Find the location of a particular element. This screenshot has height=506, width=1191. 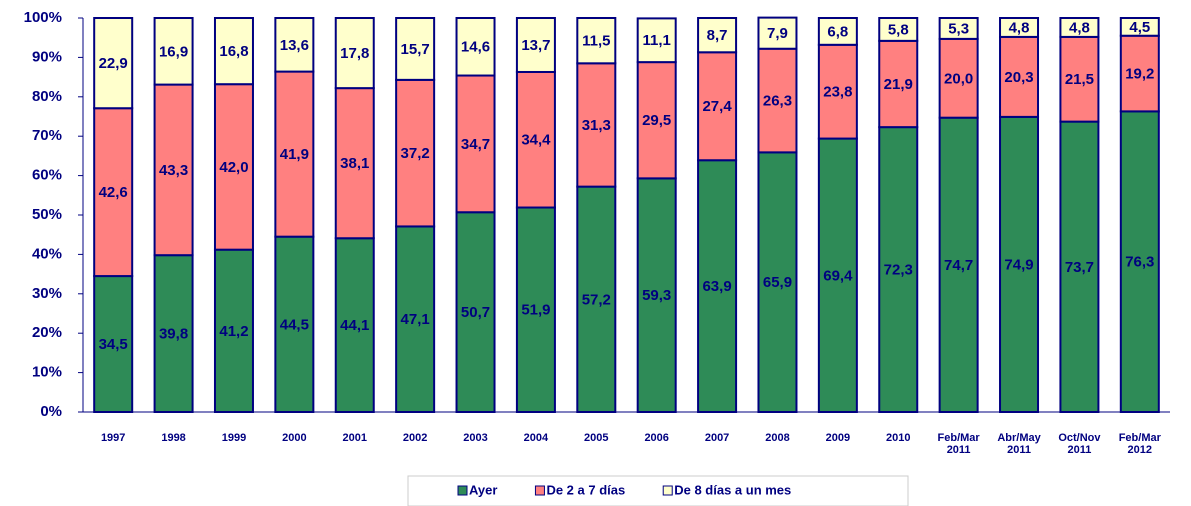

data-label: 41,2 is located at coordinates (233, 331).